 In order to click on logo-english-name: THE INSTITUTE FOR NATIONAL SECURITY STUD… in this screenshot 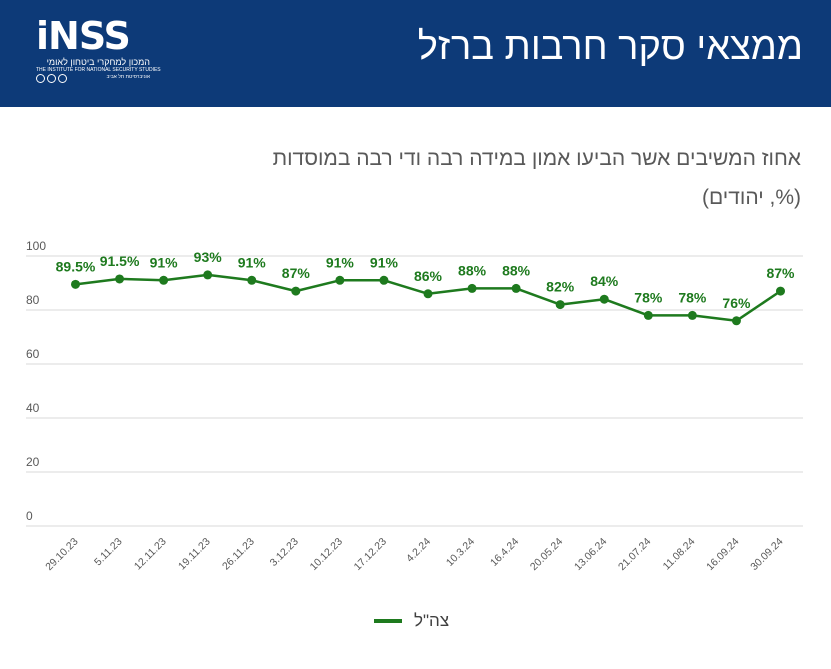, I will do `click(98, 70)`.